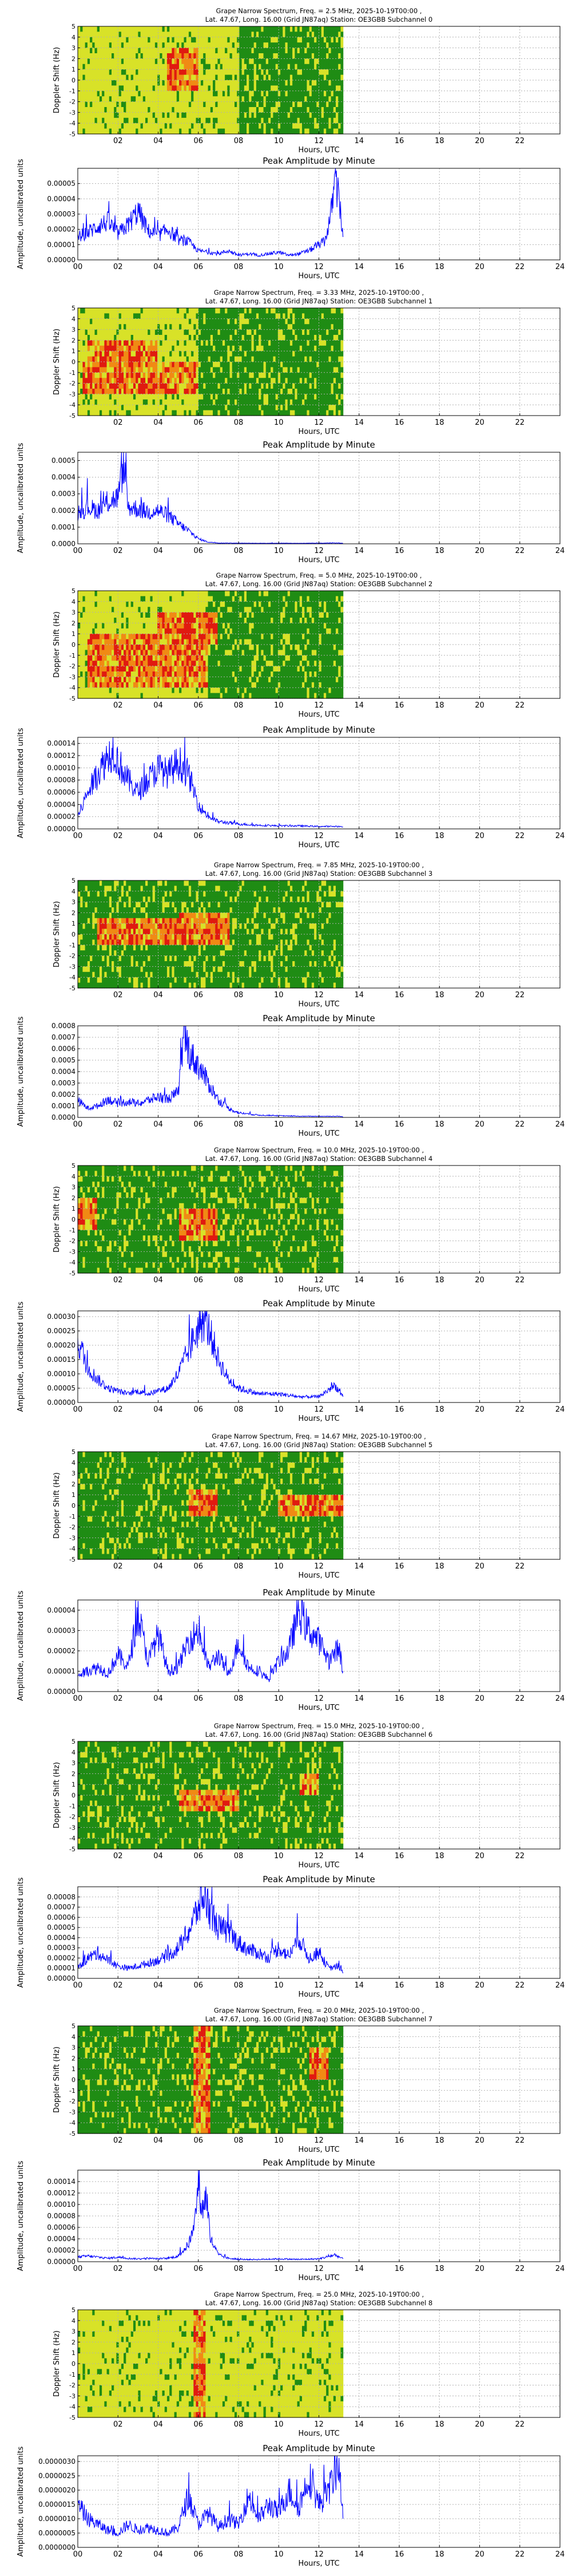 The height and width of the screenshot is (2576, 572). Describe the element at coordinates (72, 2101) in the screenshot. I see `spectrum-7-ytick-label: -2` at that location.